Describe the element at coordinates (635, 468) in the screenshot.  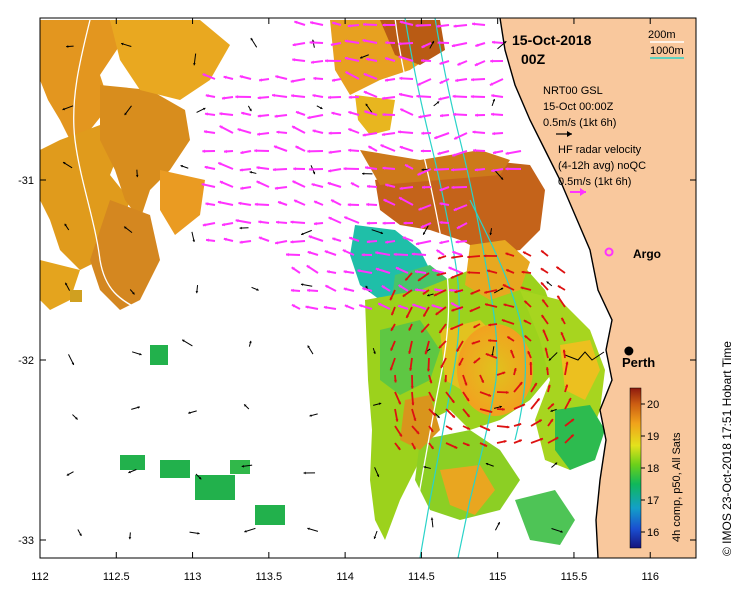
I see `colorbar-gradient` at that location.